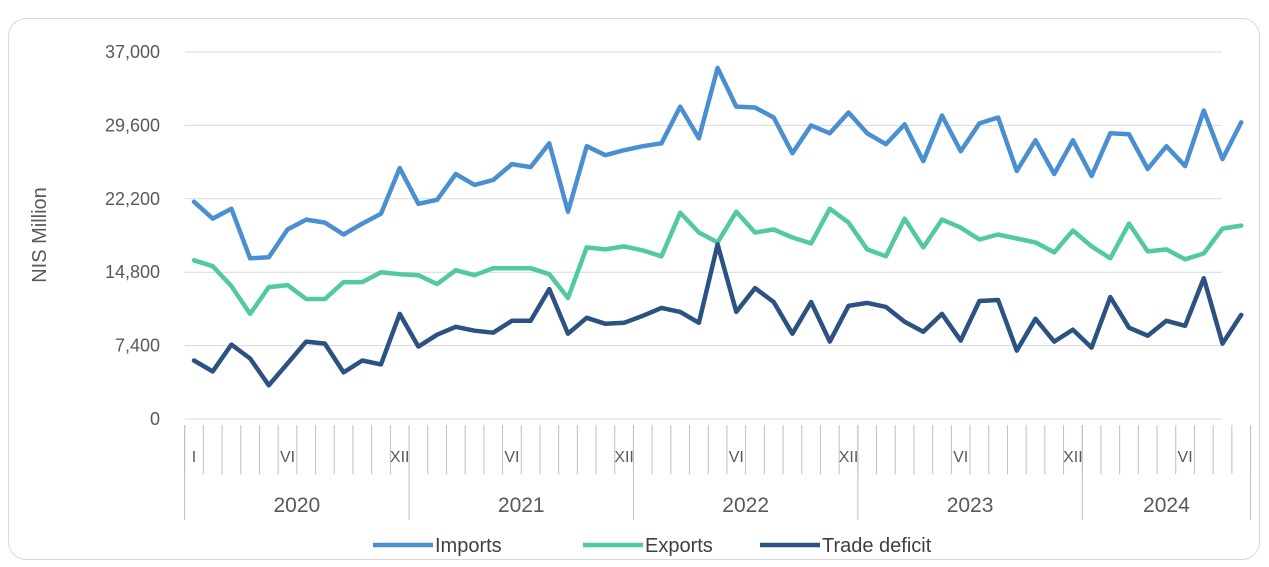 The width and height of the screenshot is (1269, 567). What do you see at coordinates (132, 272) in the screenshot?
I see `y-tick-label: 14,800` at bounding box center [132, 272].